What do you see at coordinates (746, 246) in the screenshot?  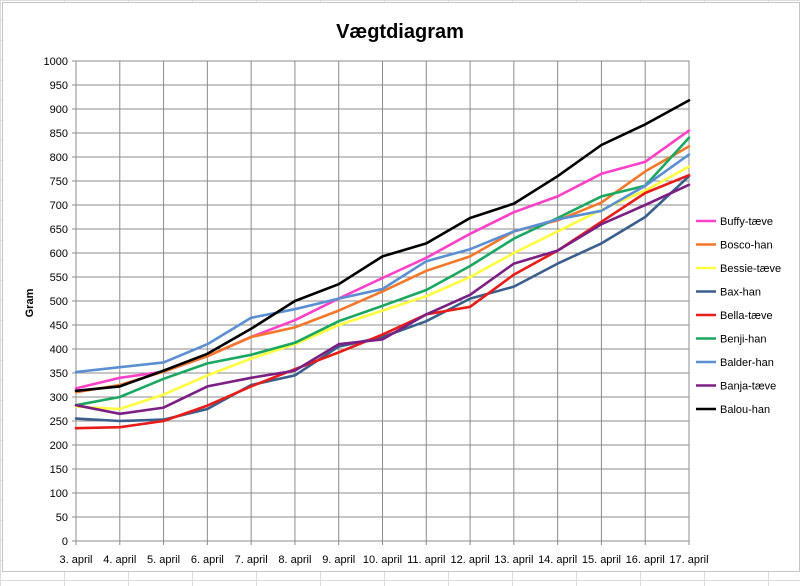 I see `legend-label: Bosco-han` at bounding box center [746, 246].